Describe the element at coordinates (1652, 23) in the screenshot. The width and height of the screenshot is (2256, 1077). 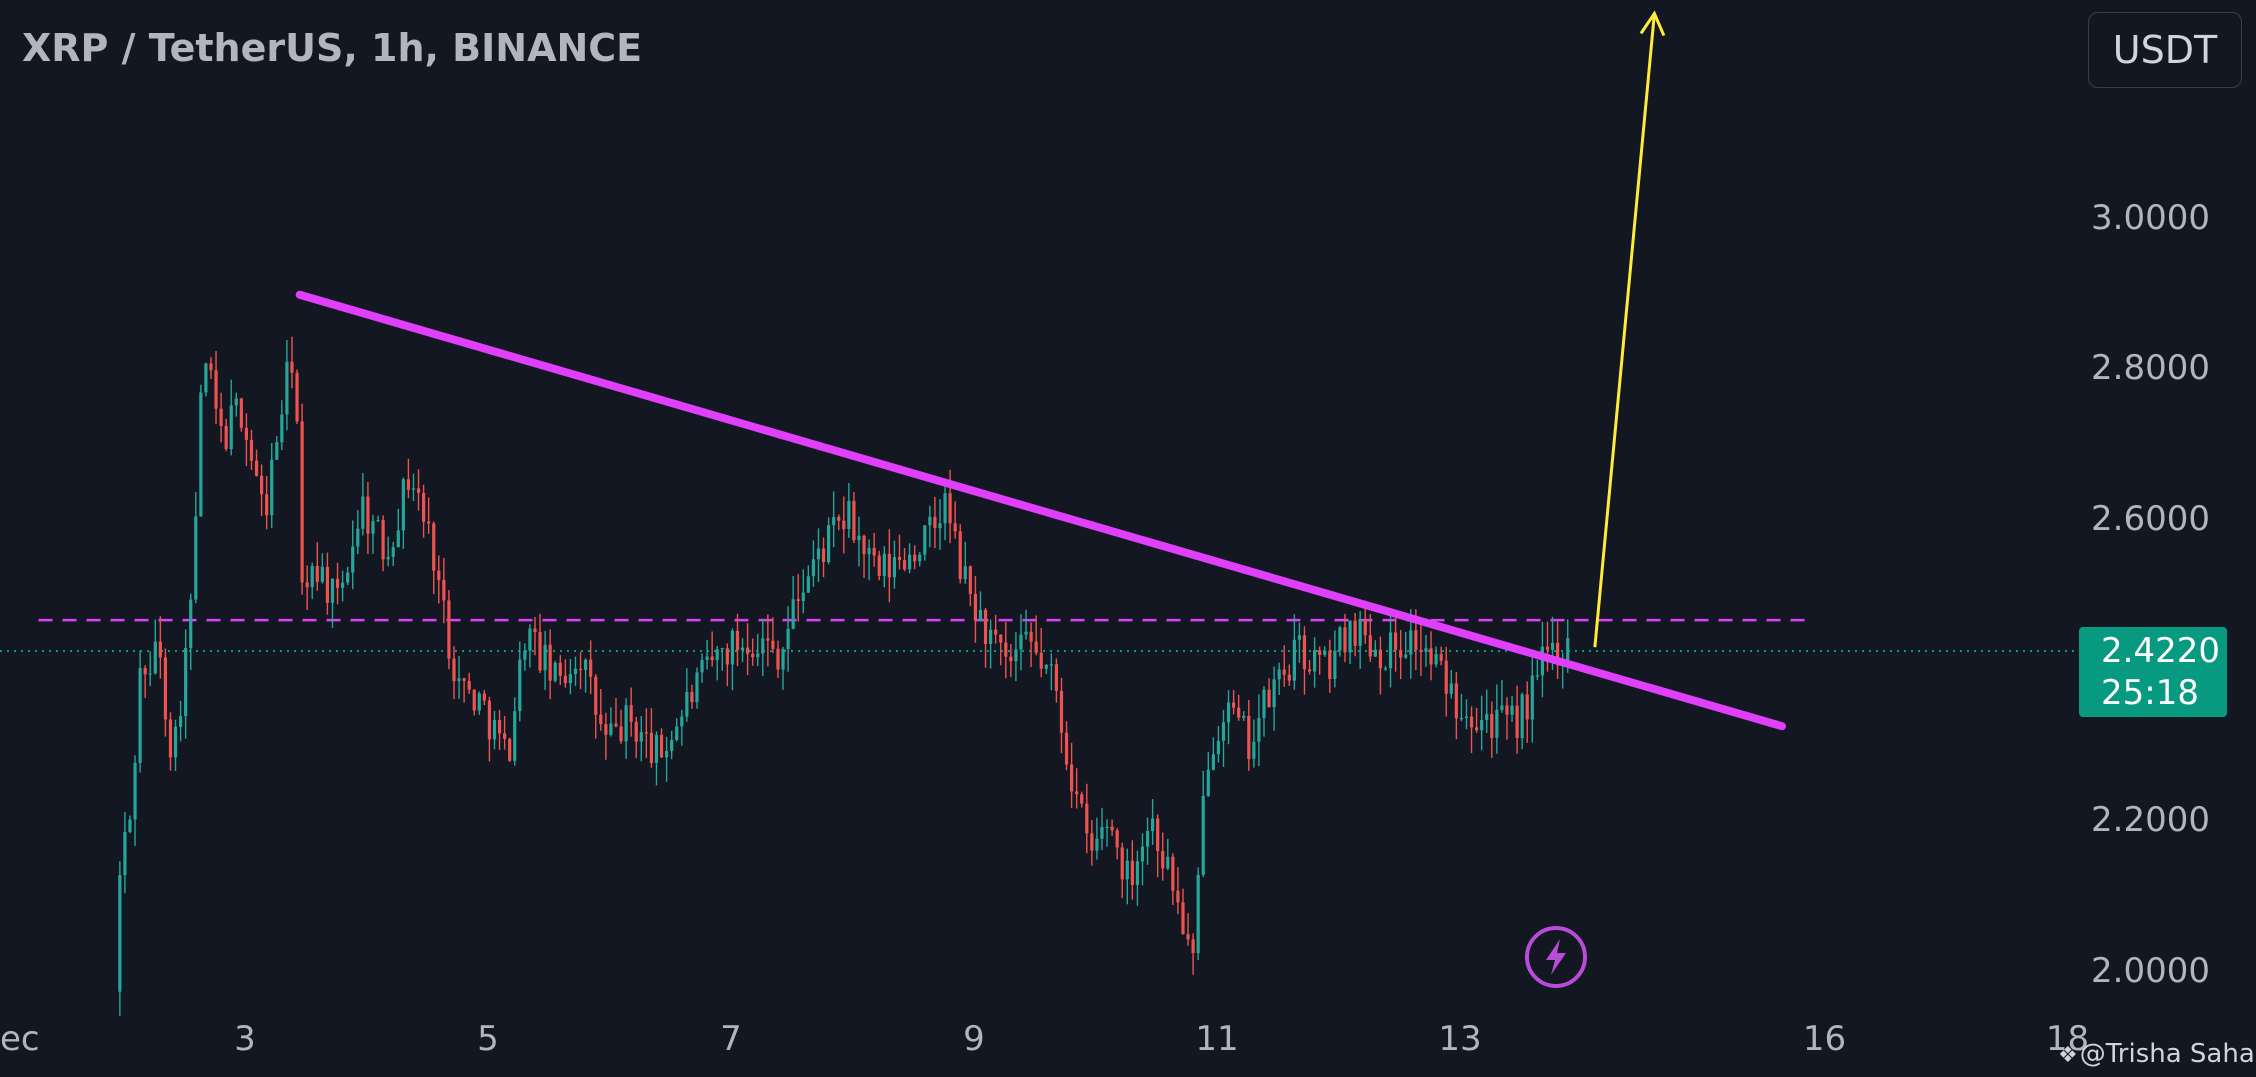
I see `breakout-arrow-head` at that location.